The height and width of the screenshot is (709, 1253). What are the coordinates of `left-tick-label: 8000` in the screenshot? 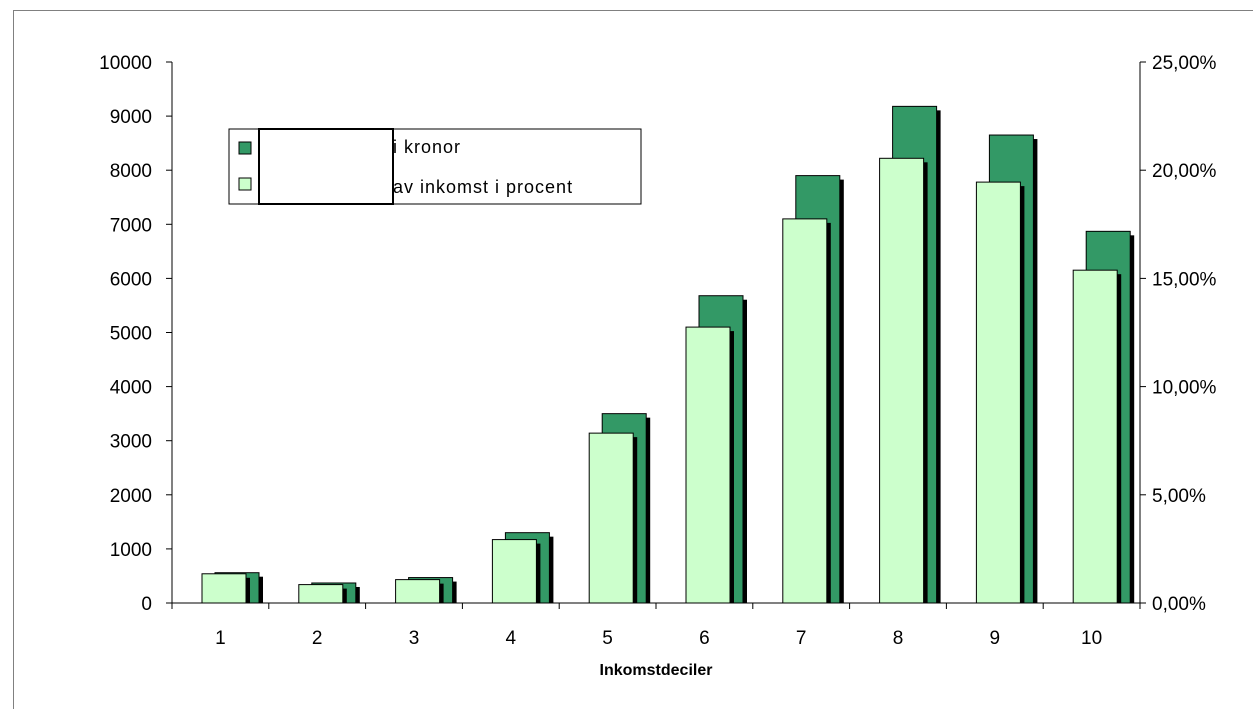 It's located at (131, 171).